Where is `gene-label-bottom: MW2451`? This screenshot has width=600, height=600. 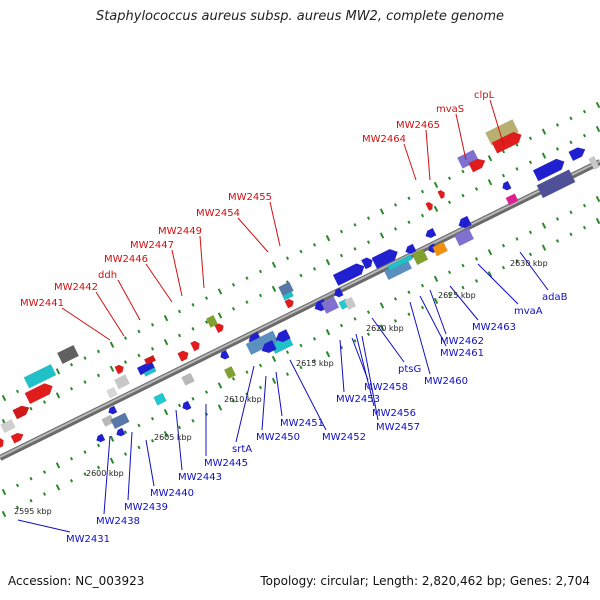 gene-label-bottom: MW2451 is located at coordinates (302, 423).